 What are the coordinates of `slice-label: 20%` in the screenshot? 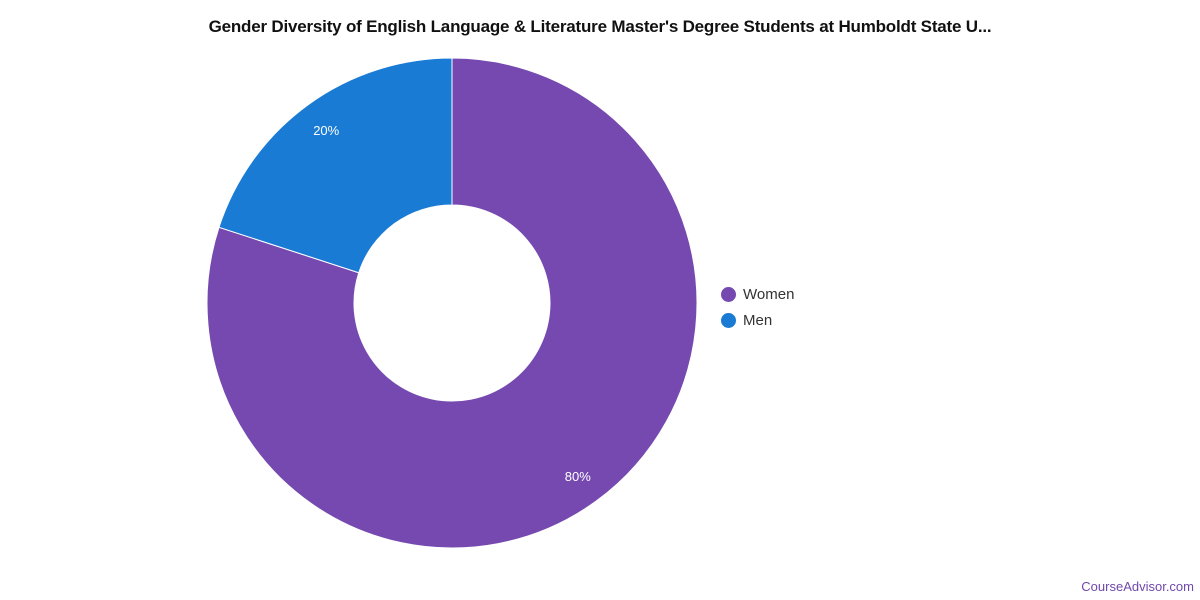 It's located at (326, 130).